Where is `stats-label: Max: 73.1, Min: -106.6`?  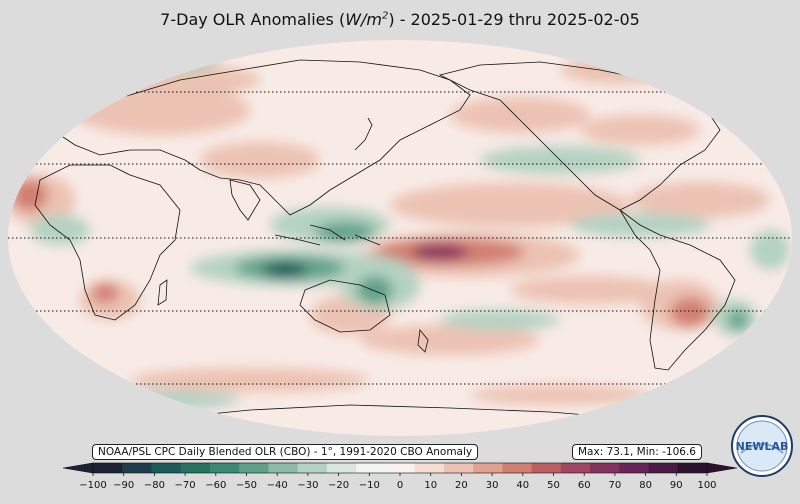
stats-label: Max: 73.1, Min: -106.6 is located at coordinates (637, 452).